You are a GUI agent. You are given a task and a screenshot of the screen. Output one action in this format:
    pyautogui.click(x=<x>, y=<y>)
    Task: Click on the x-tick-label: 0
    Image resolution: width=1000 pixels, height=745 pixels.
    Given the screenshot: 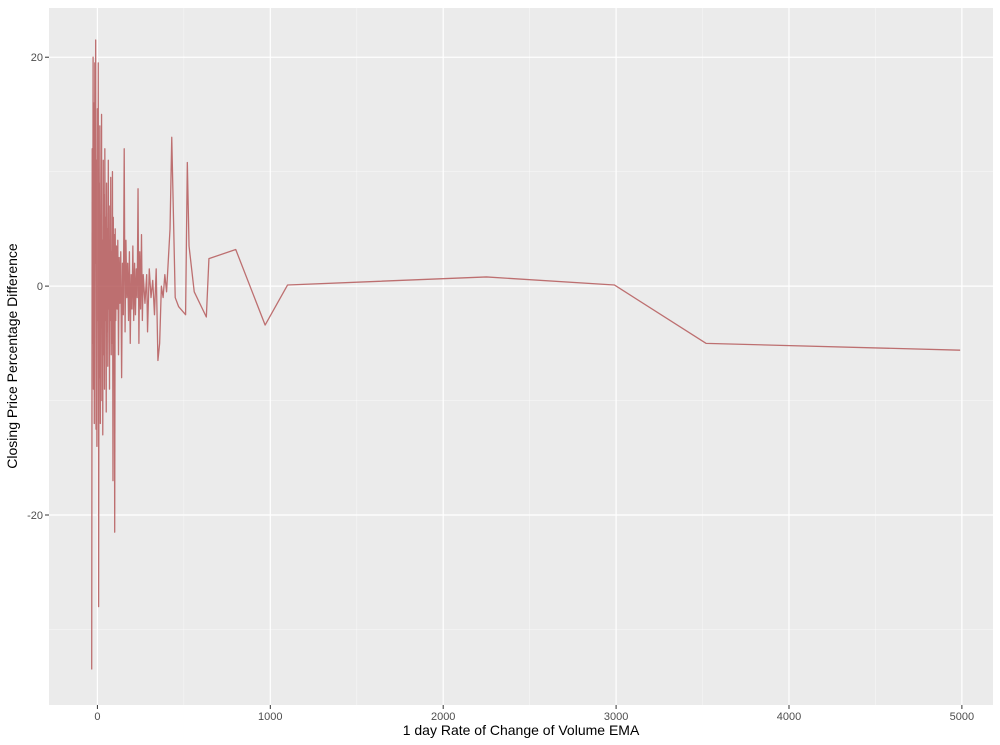 What is the action you would take?
    pyautogui.click(x=97, y=717)
    